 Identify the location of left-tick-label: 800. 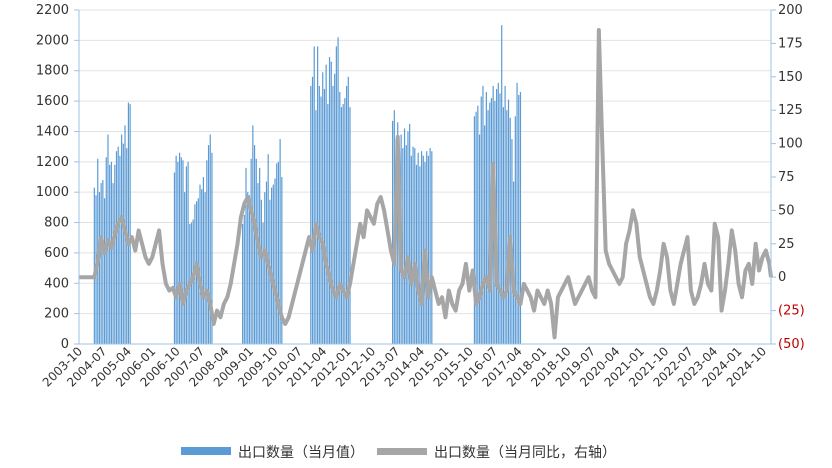
(56, 223).